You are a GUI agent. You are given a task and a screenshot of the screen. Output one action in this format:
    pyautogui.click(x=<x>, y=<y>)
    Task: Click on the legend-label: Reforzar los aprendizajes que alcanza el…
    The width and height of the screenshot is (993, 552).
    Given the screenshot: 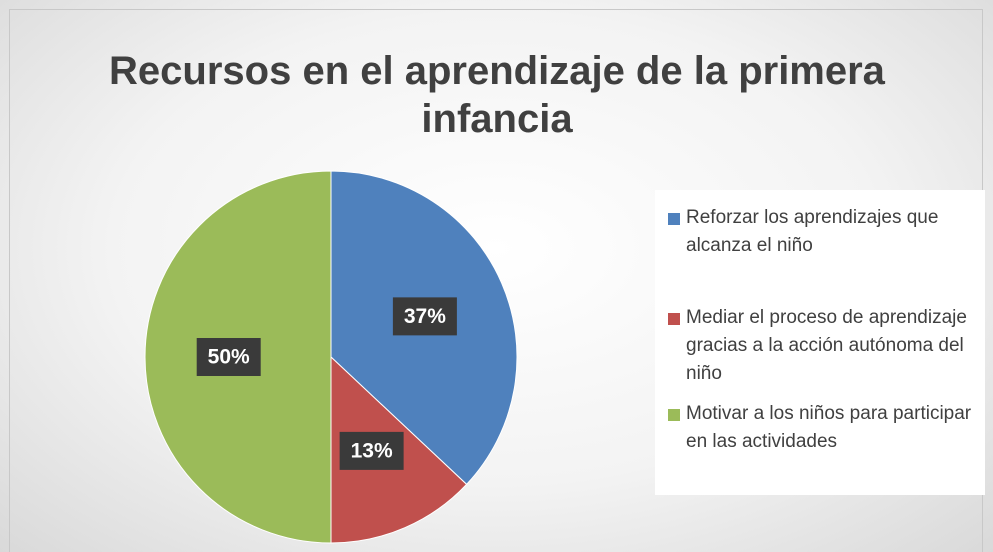 What is the action you would take?
    pyautogui.click(x=812, y=231)
    